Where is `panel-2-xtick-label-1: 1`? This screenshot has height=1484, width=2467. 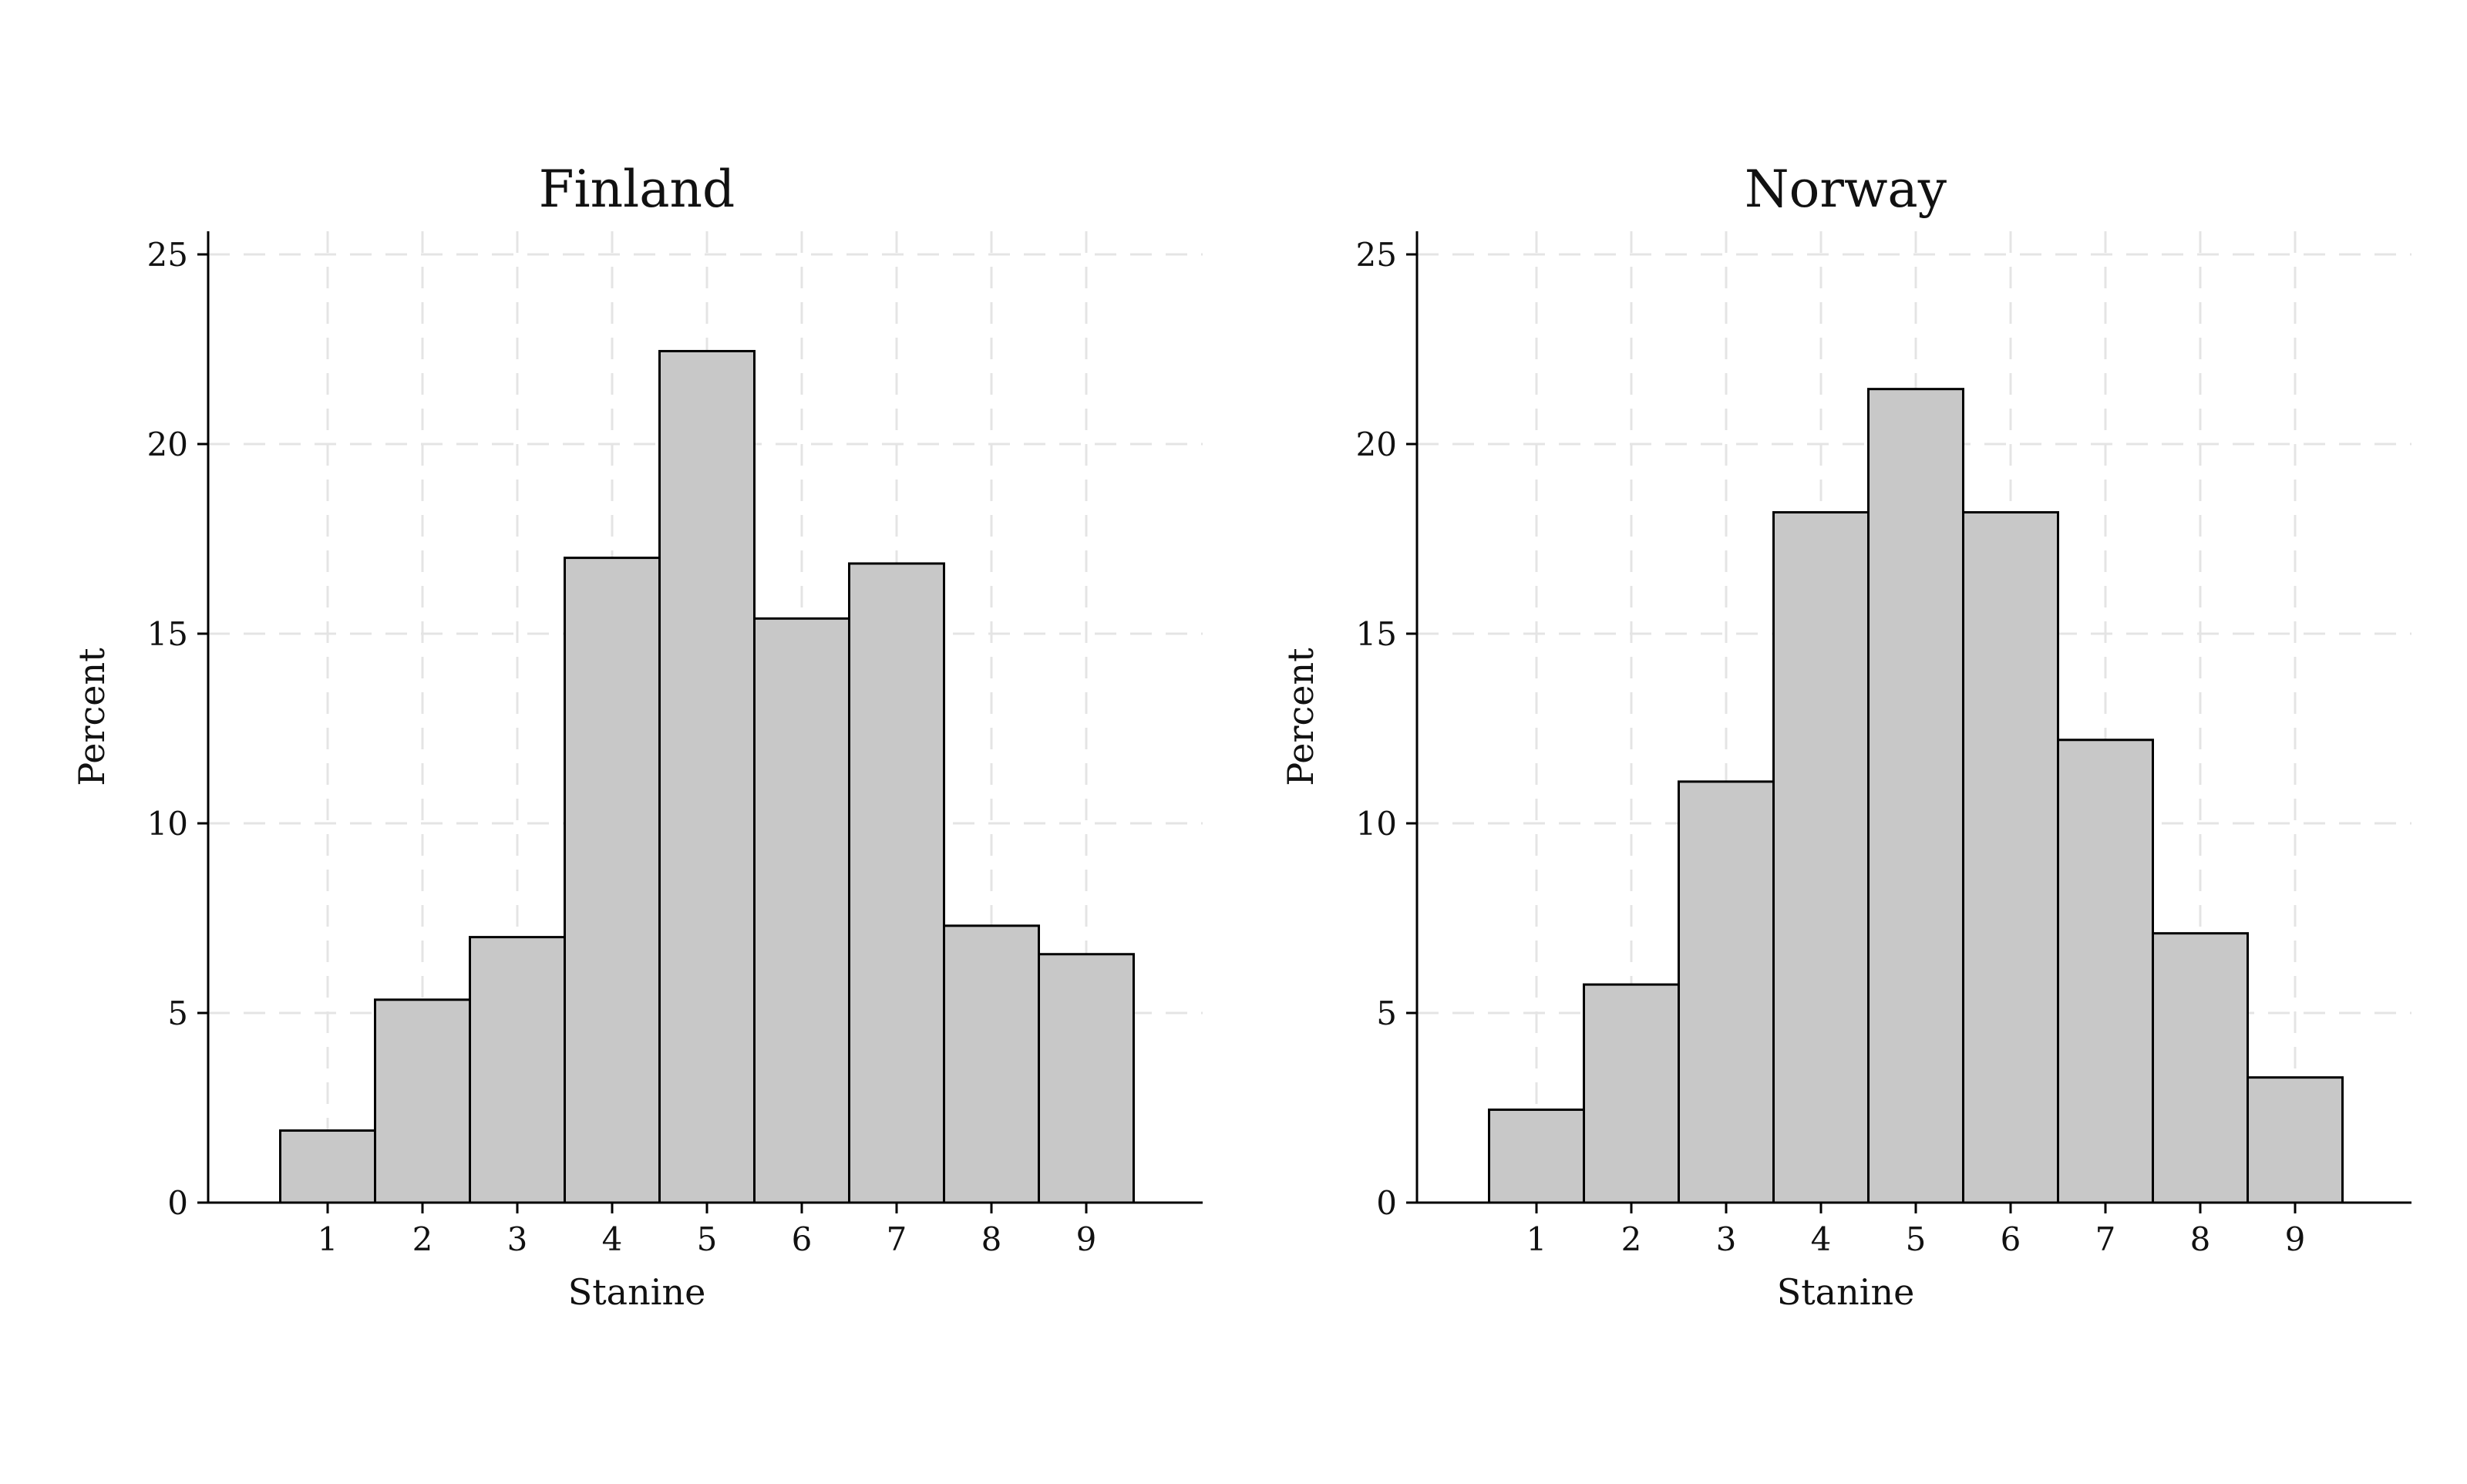 panel-2-xtick-label-1: 1 is located at coordinates (1536, 1239).